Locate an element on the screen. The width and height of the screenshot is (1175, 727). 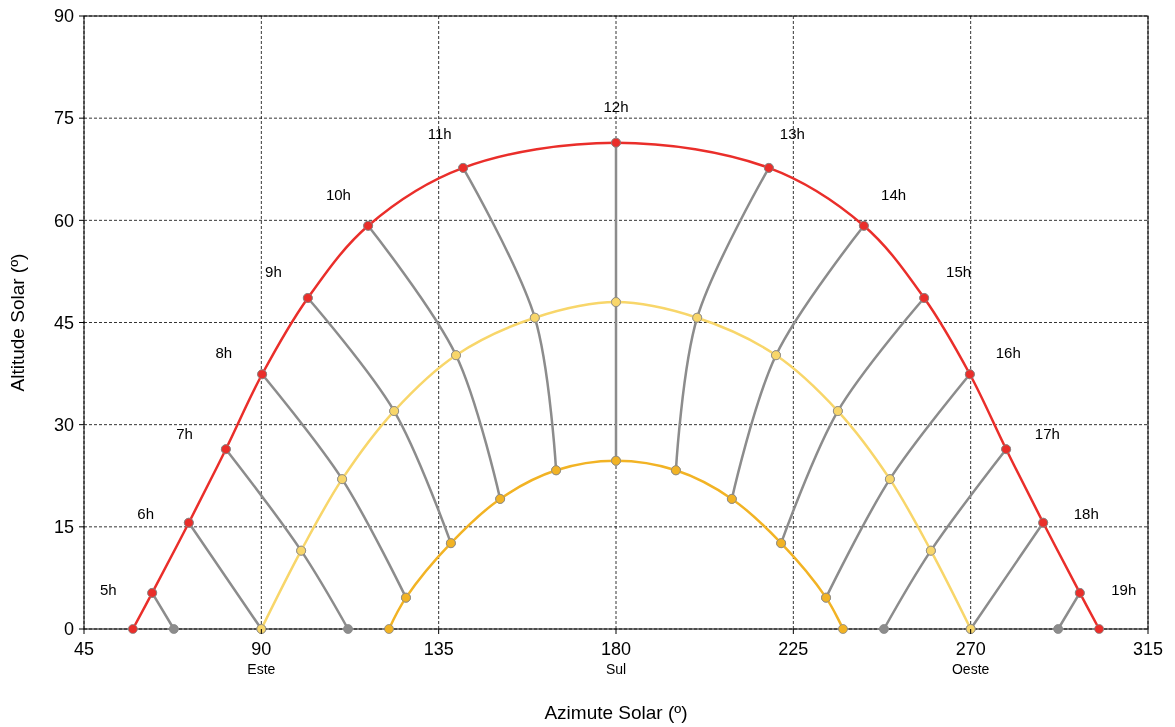
y-tick-label: 30 is located at coordinates (63, 424).